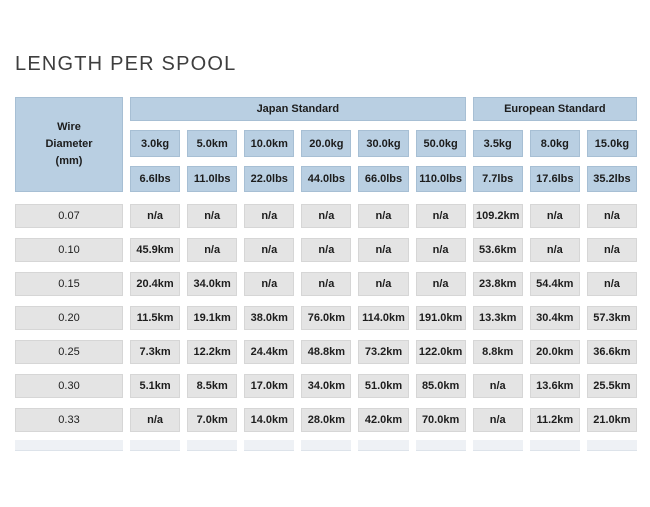 This screenshot has height=507, width=650. I want to click on value-cell: 76.0km, so click(326, 318).